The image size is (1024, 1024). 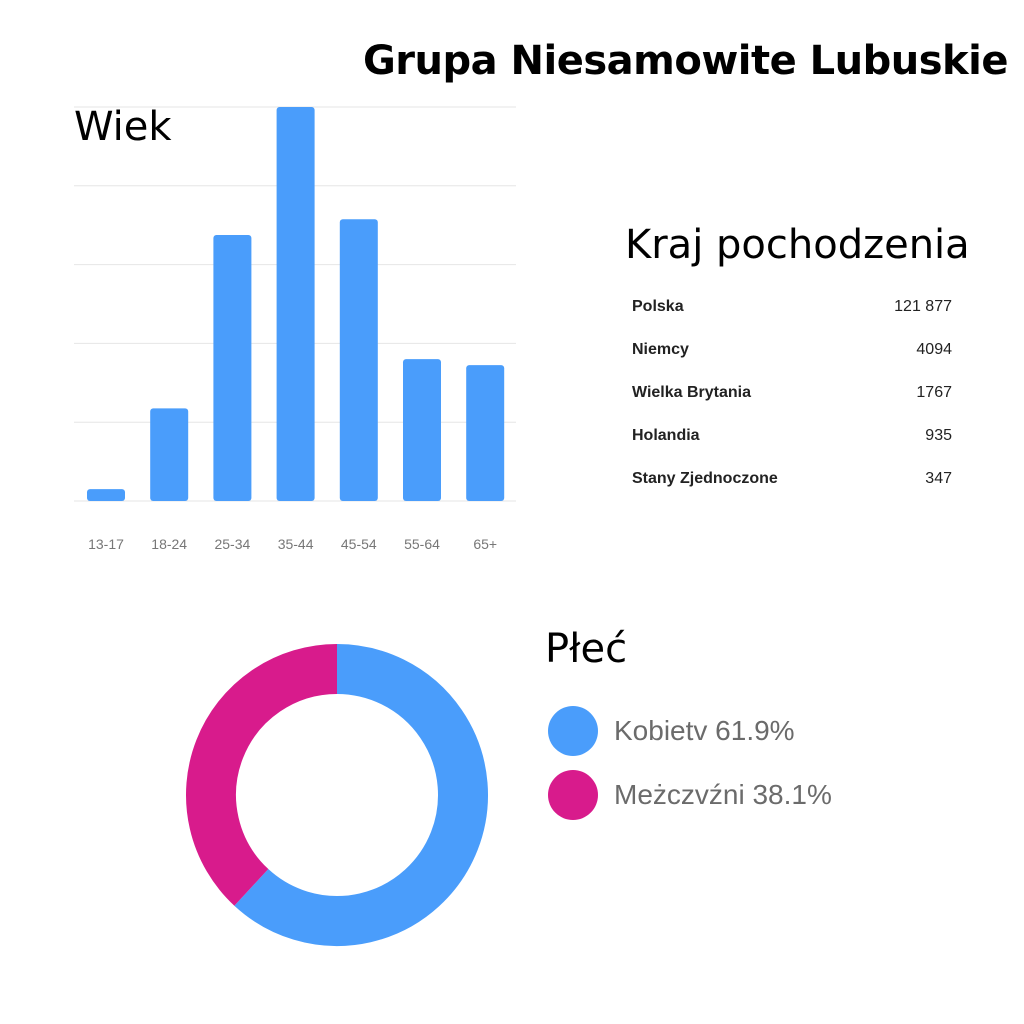 I want to click on country-value: 4094, so click(x=934, y=349).